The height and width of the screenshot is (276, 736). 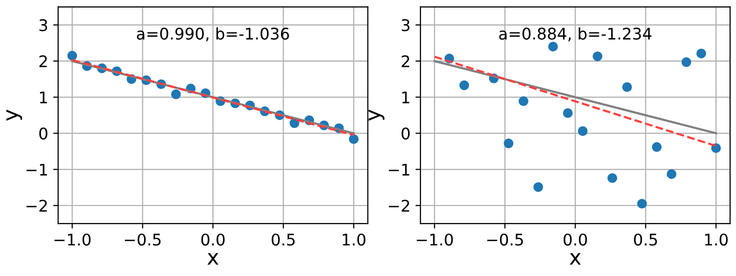 I want to click on annotation: a=0.990, b=-1.036, so click(x=212, y=34).